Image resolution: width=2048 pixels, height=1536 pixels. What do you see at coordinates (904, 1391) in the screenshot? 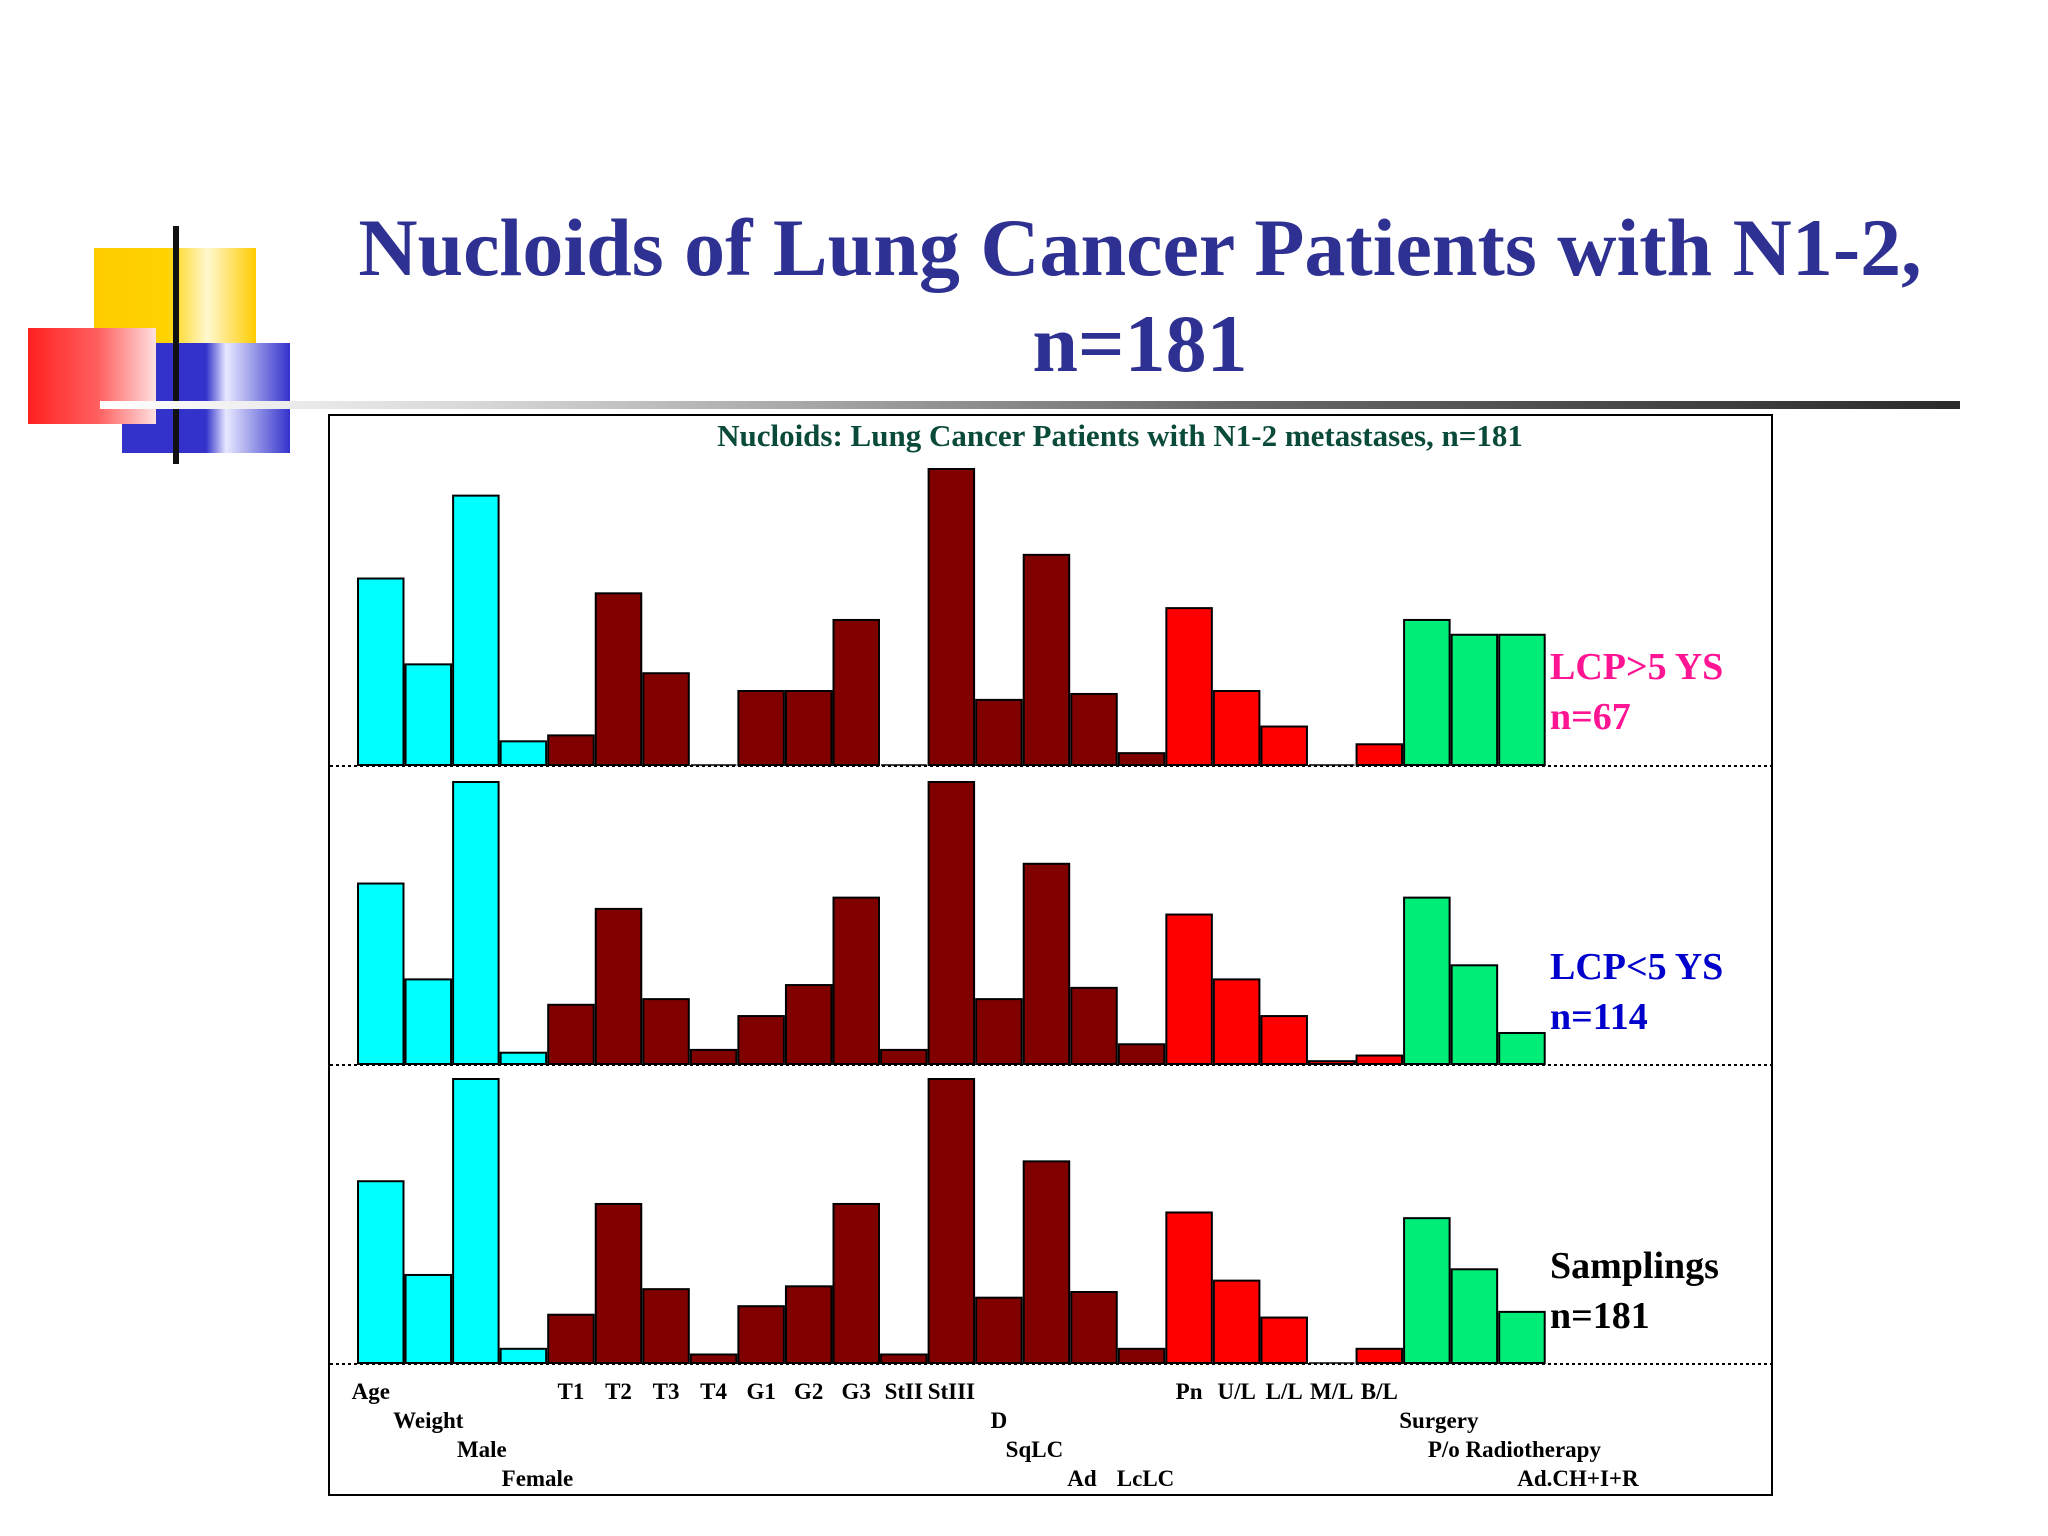
I see `tick-label-stii: StII` at bounding box center [904, 1391].